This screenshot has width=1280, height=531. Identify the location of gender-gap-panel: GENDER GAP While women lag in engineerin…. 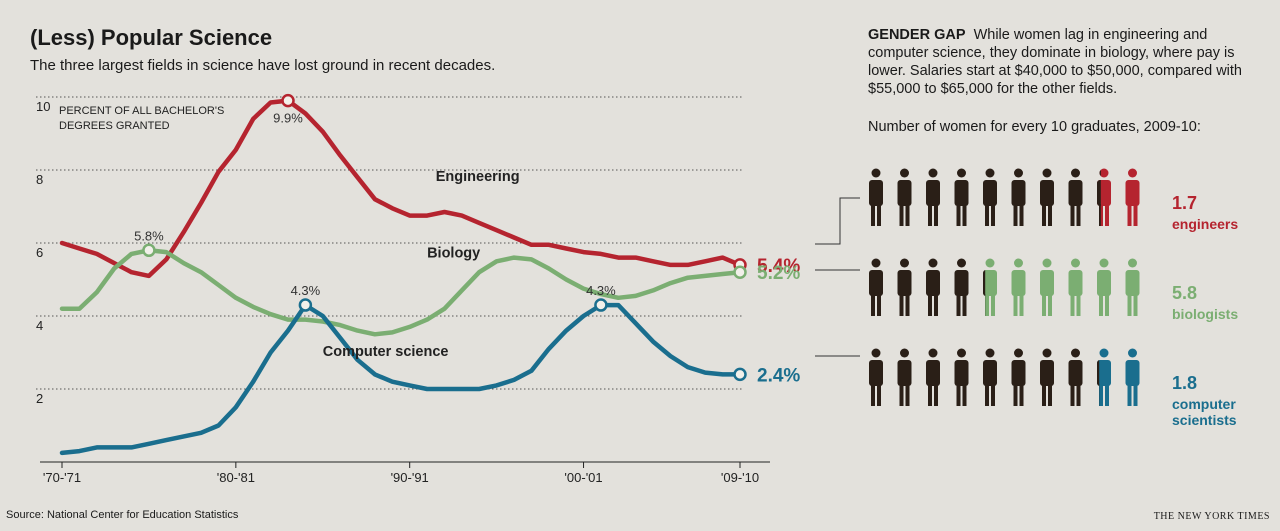
(1068, 80).